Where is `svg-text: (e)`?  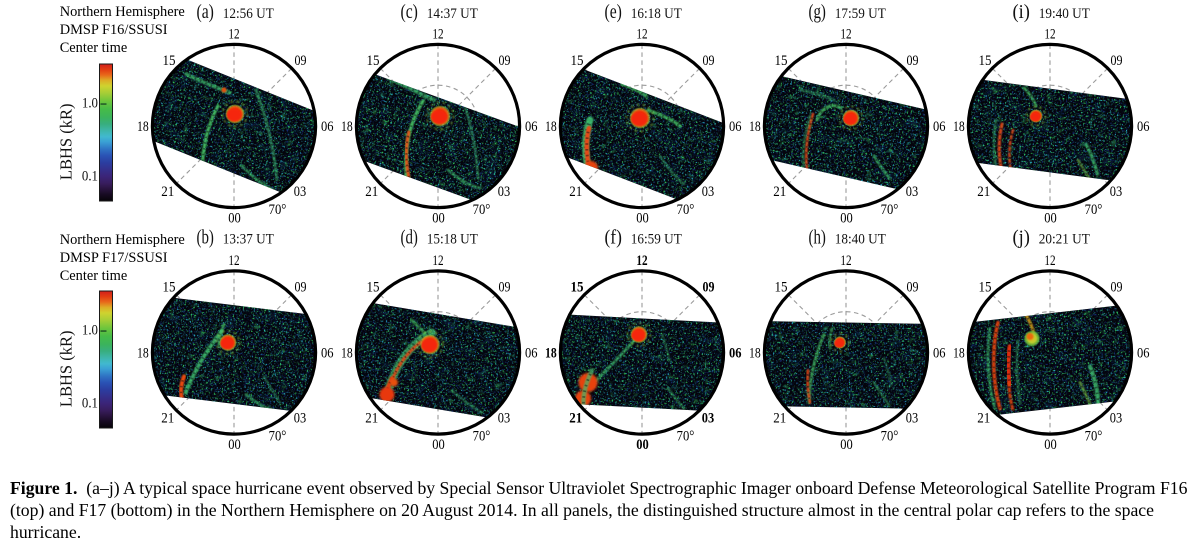 svg-text: (e) is located at coordinates (613, 12).